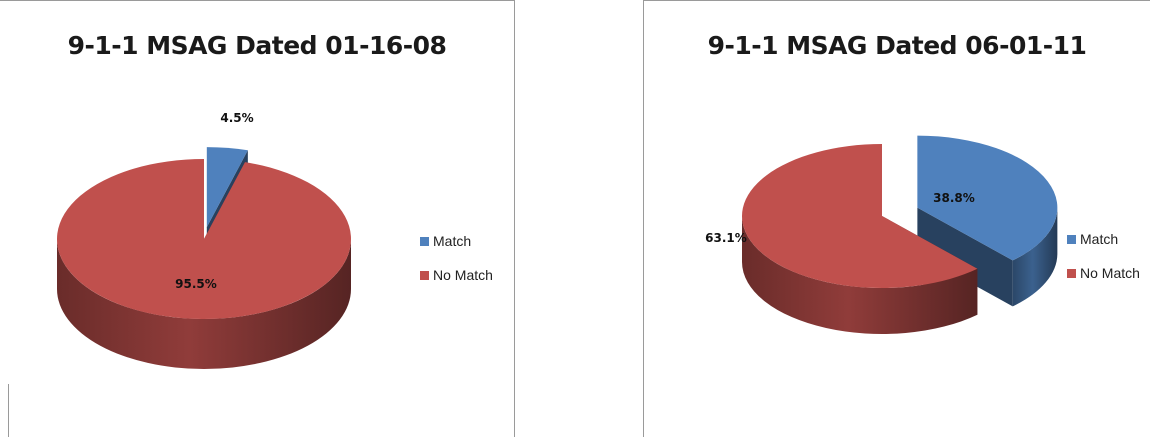  I want to click on data-label: 63.1%, so click(726, 238).